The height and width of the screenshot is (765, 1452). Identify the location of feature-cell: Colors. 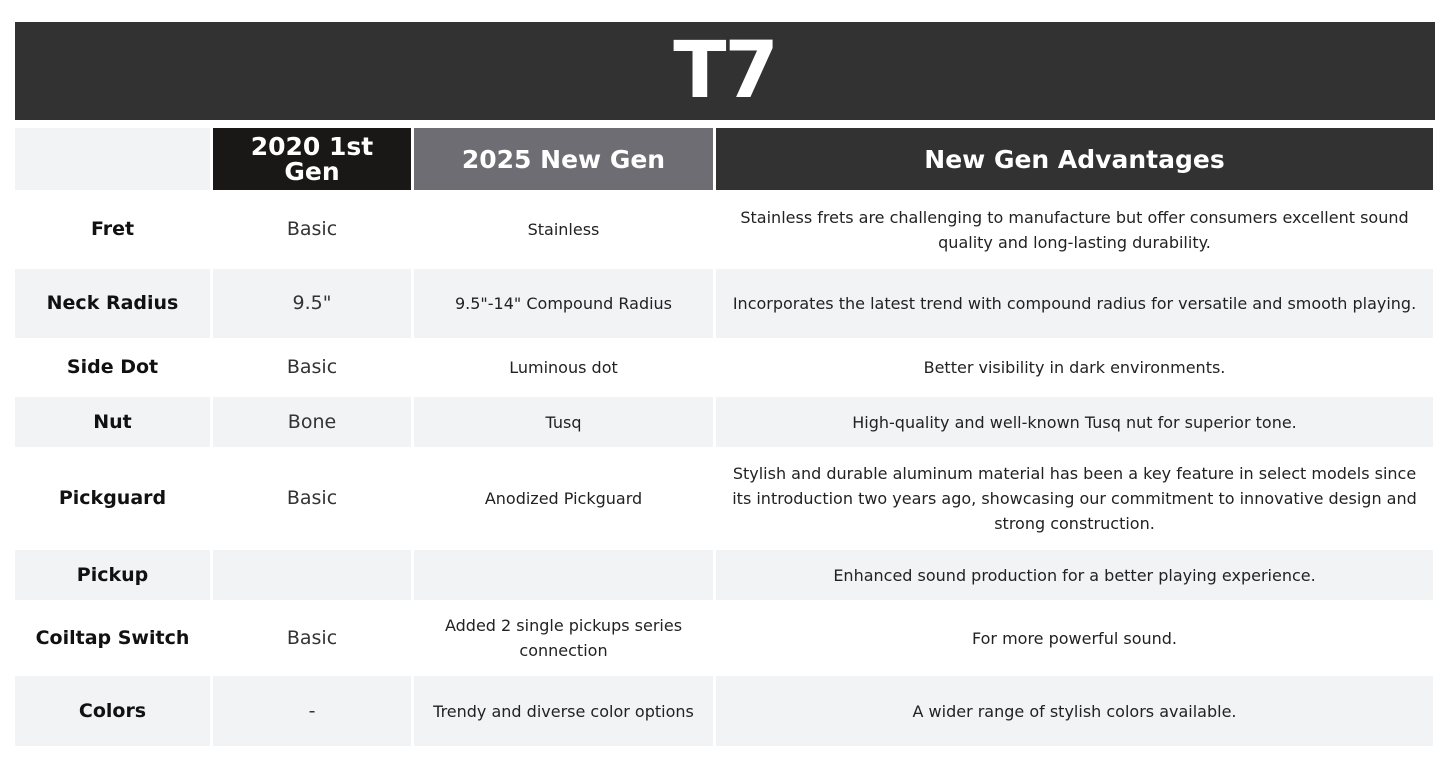
(112, 711).